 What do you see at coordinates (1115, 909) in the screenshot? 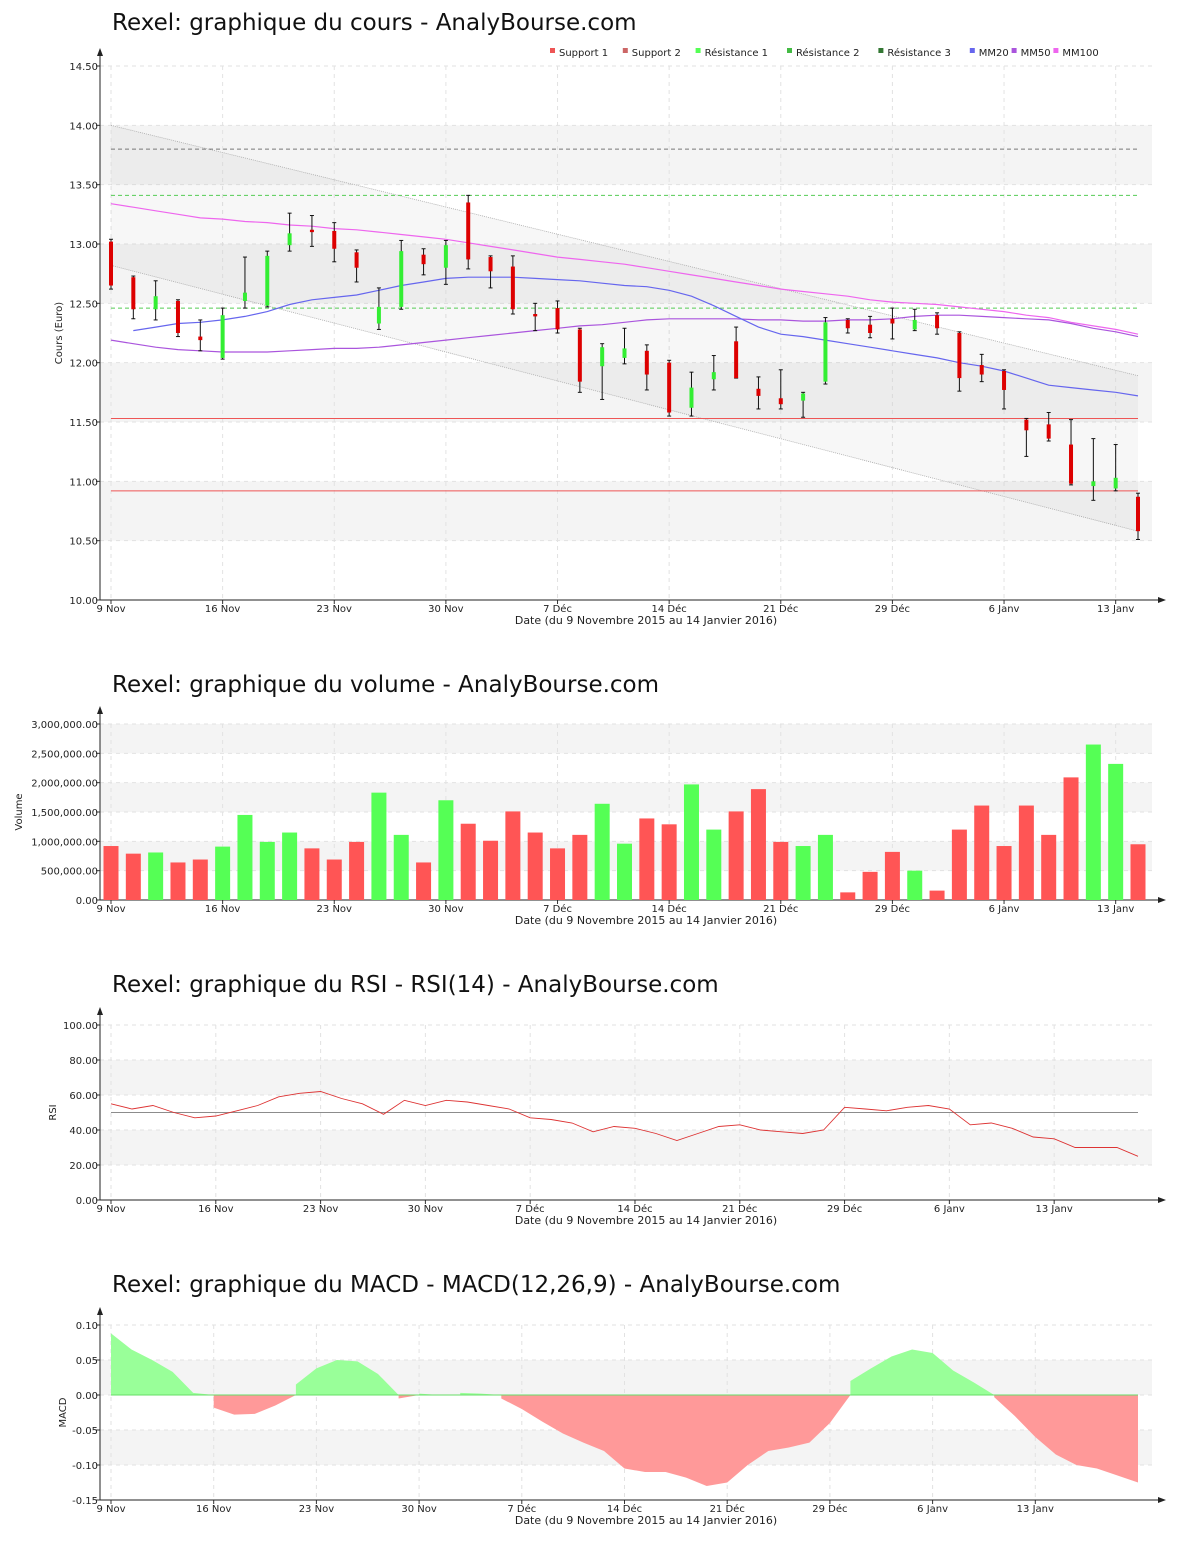
I see `volume-xtick-label: 13 Janv` at bounding box center [1115, 909].